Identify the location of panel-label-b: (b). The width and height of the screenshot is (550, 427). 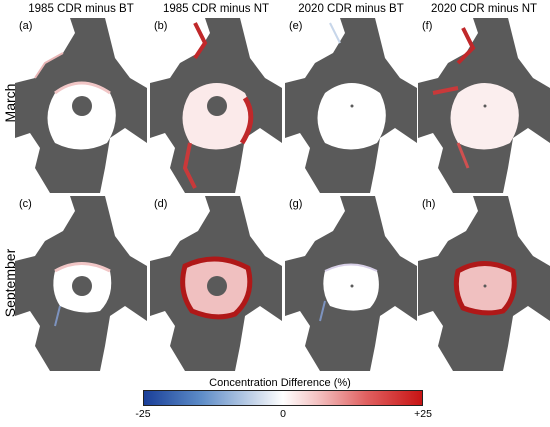
(161, 26).